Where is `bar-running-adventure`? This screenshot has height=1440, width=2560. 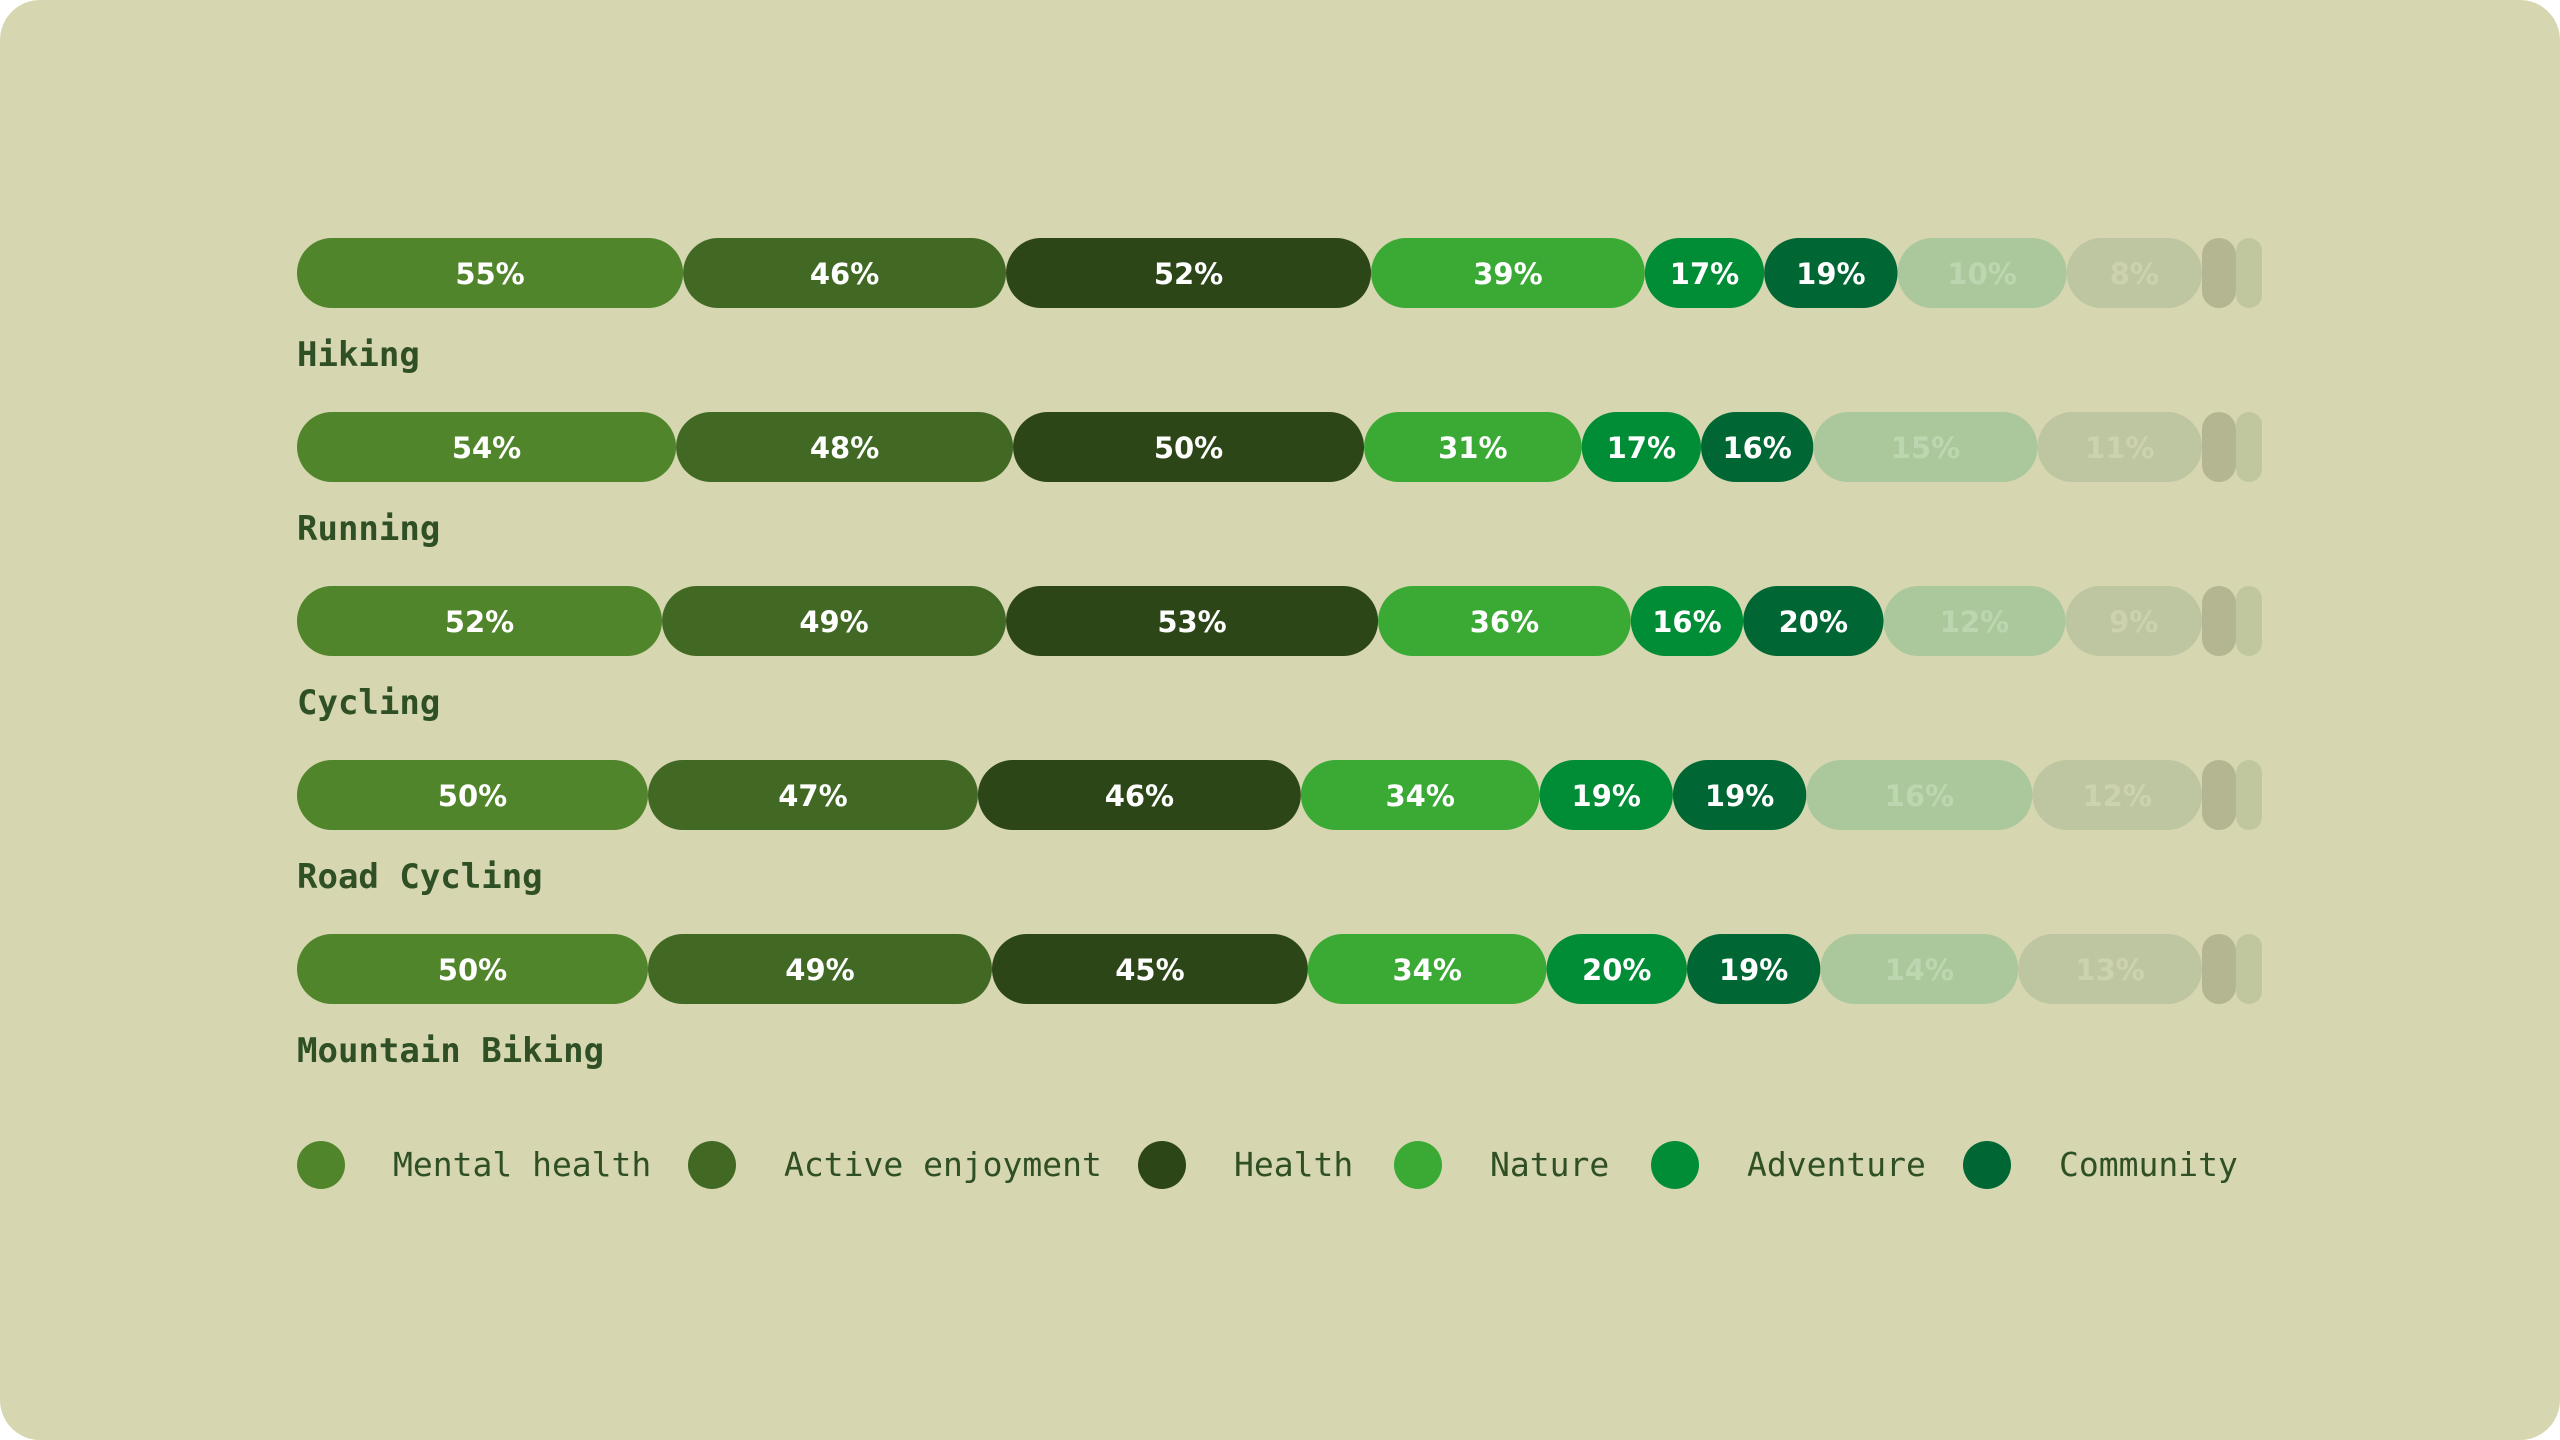 bar-running-adventure is located at coordinates (1641, 447).